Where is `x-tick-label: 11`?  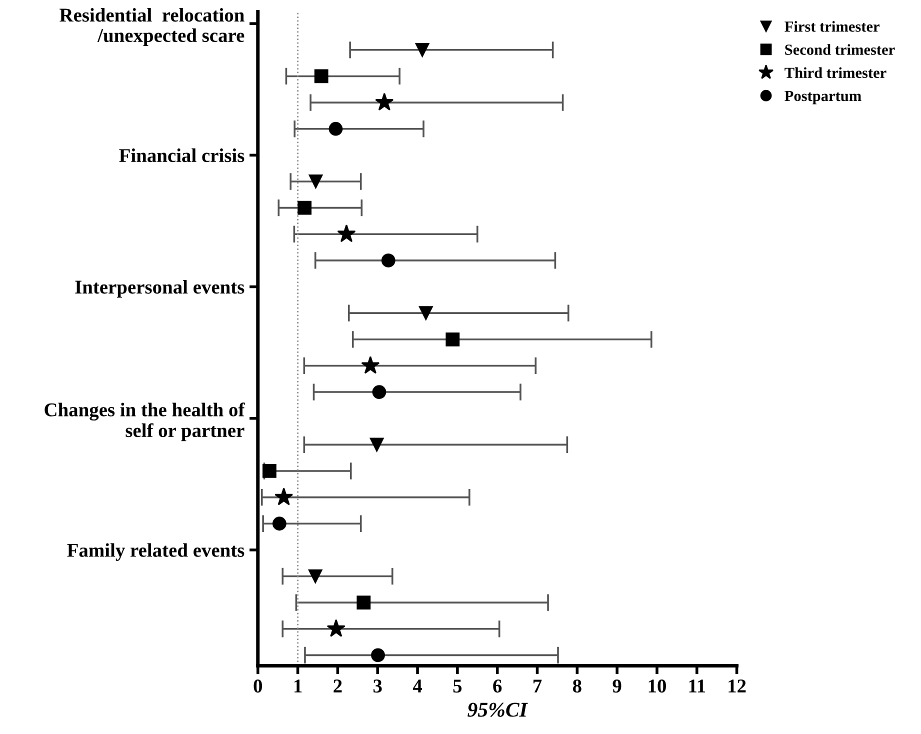 x-tick-label: 11 is located at coordinates (697, 686).